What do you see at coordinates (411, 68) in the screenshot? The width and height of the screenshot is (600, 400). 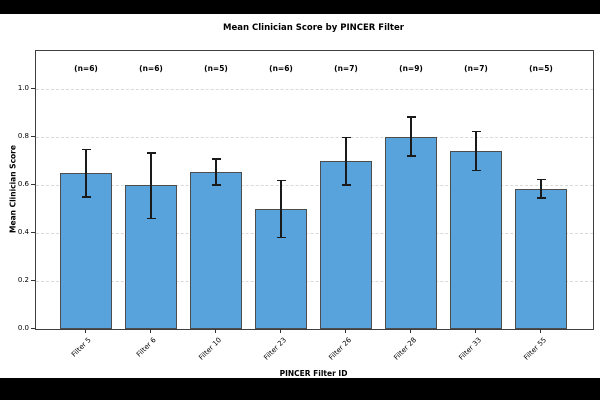 I see `n-count-label: (n=9)` at bounding box center [411, 68].